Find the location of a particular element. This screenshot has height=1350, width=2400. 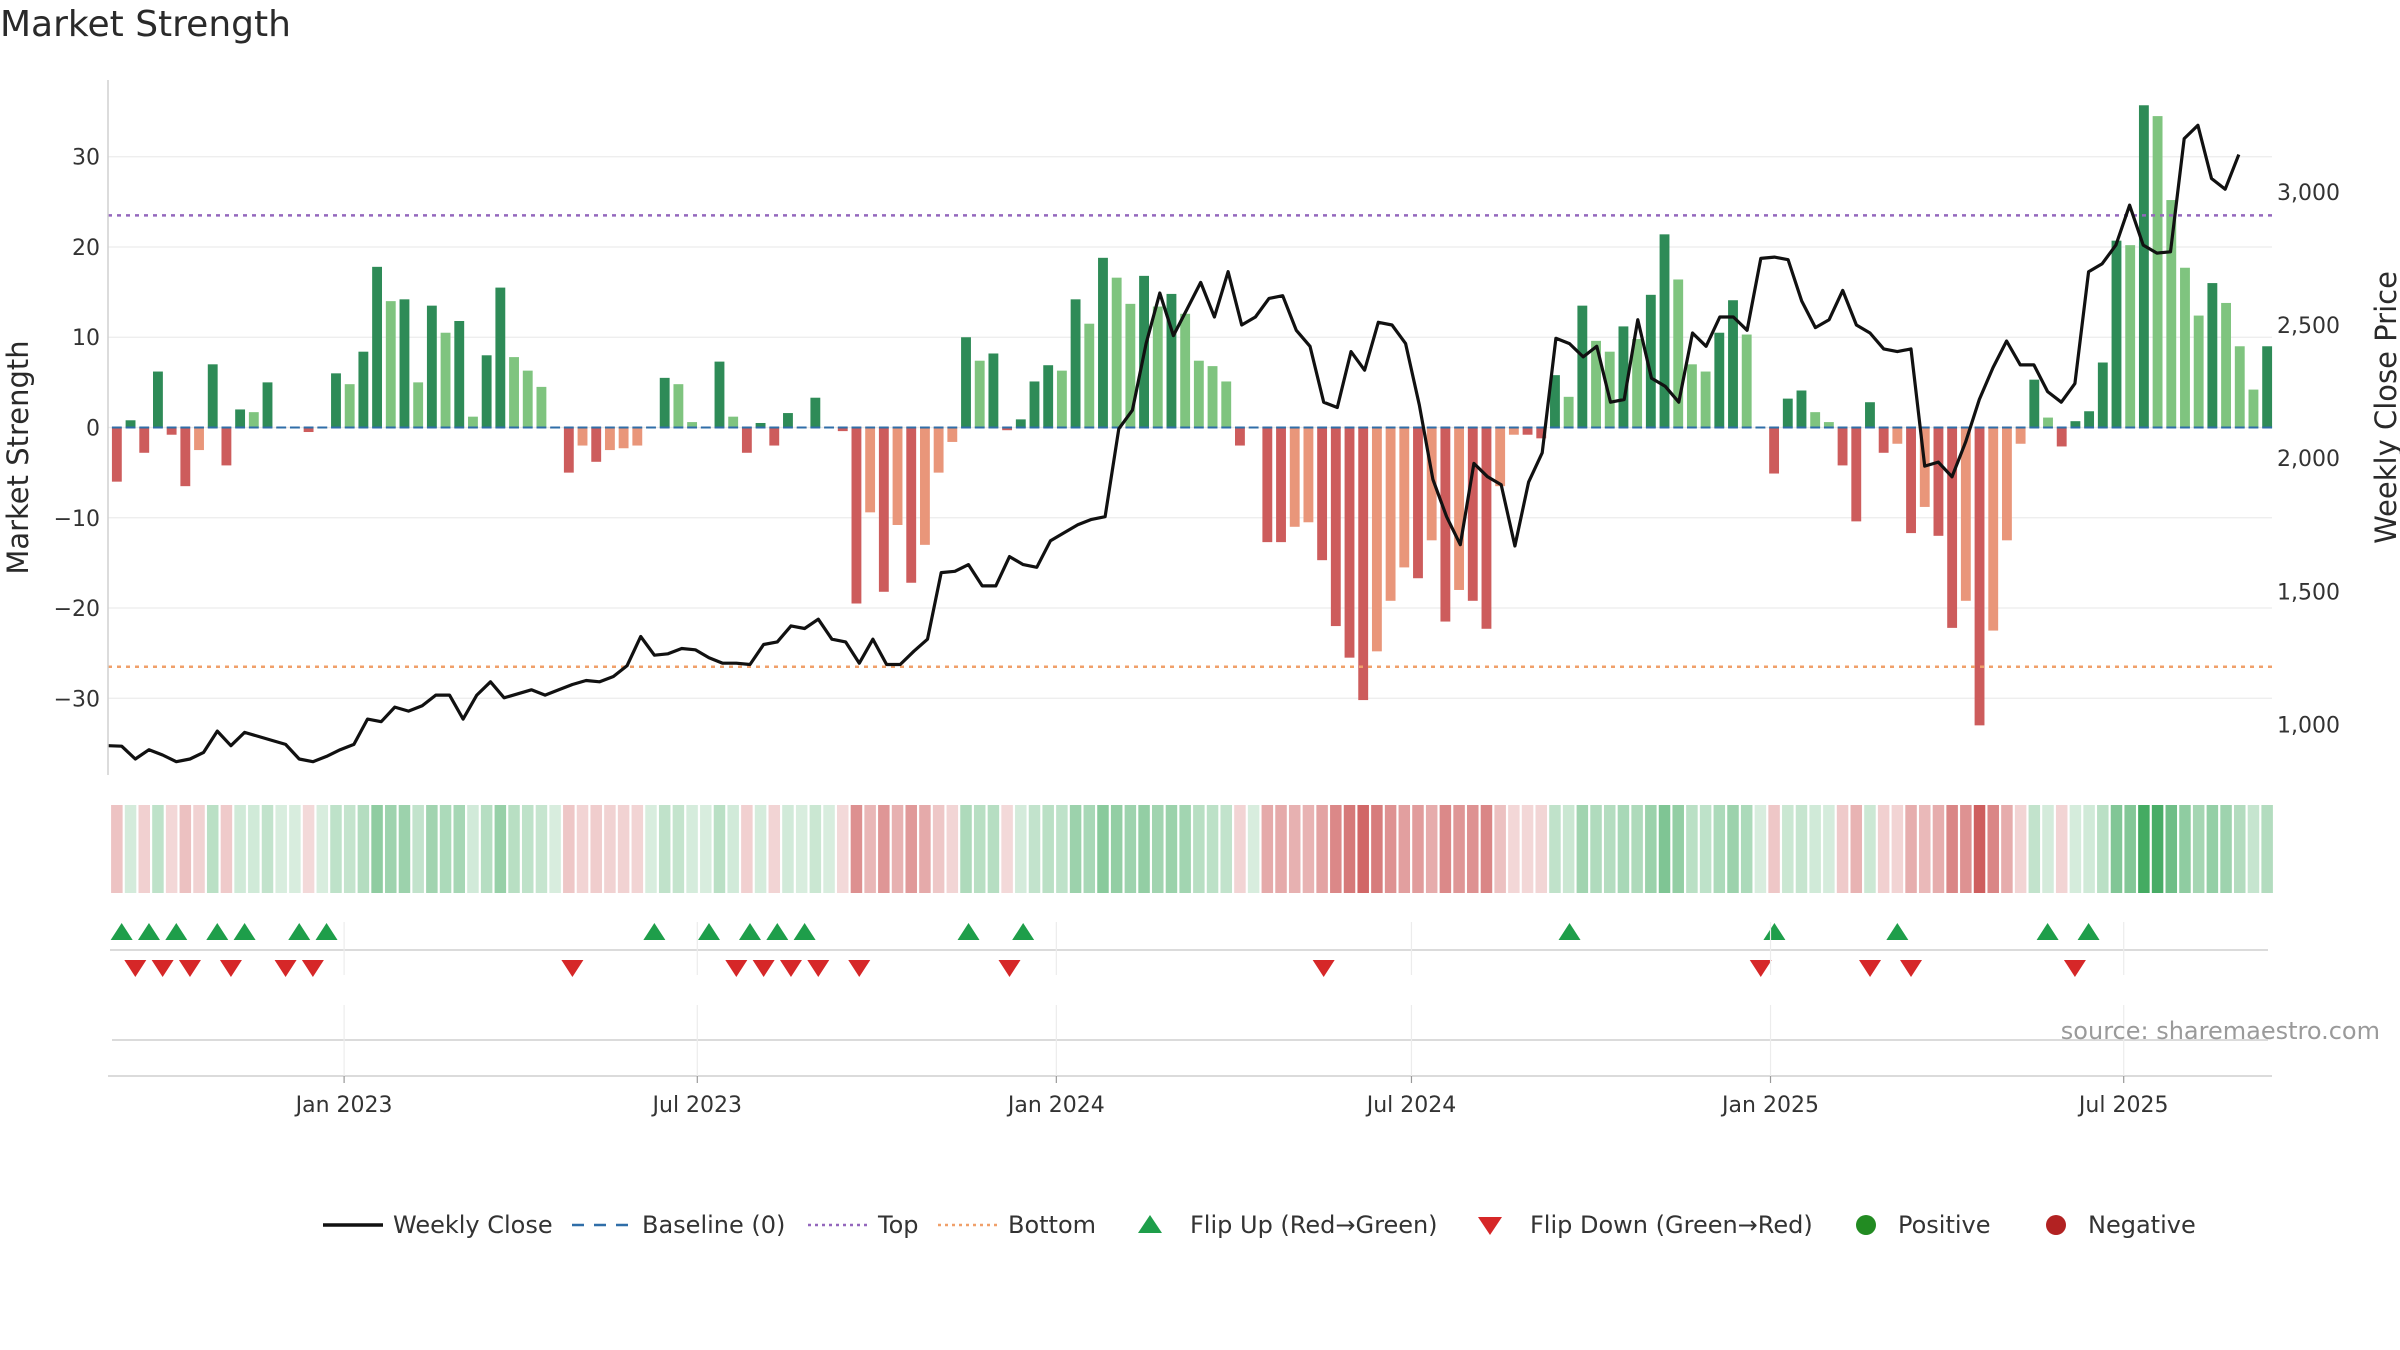

legend-item: Negative is located at coordinates (2121, 1225).